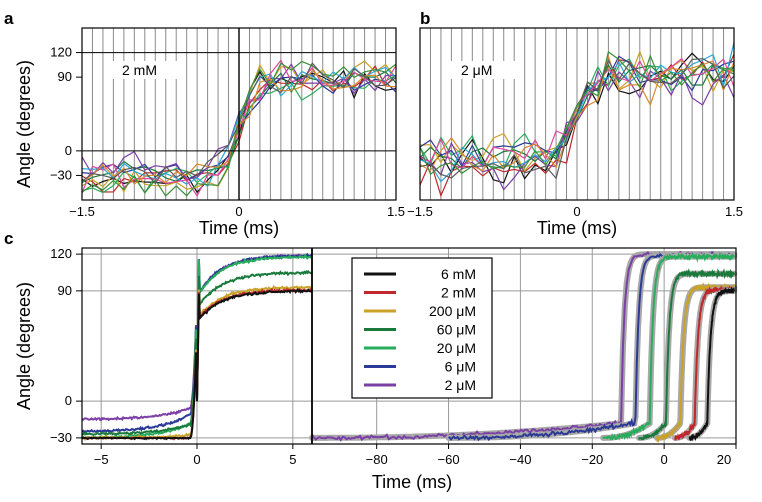 The height and width of the screenshot is (502, 762). Describe the element at coordinates (66, 113) in the screenshot. I see `panel-a-y-ticks: 120 90 0 −30` at that location.